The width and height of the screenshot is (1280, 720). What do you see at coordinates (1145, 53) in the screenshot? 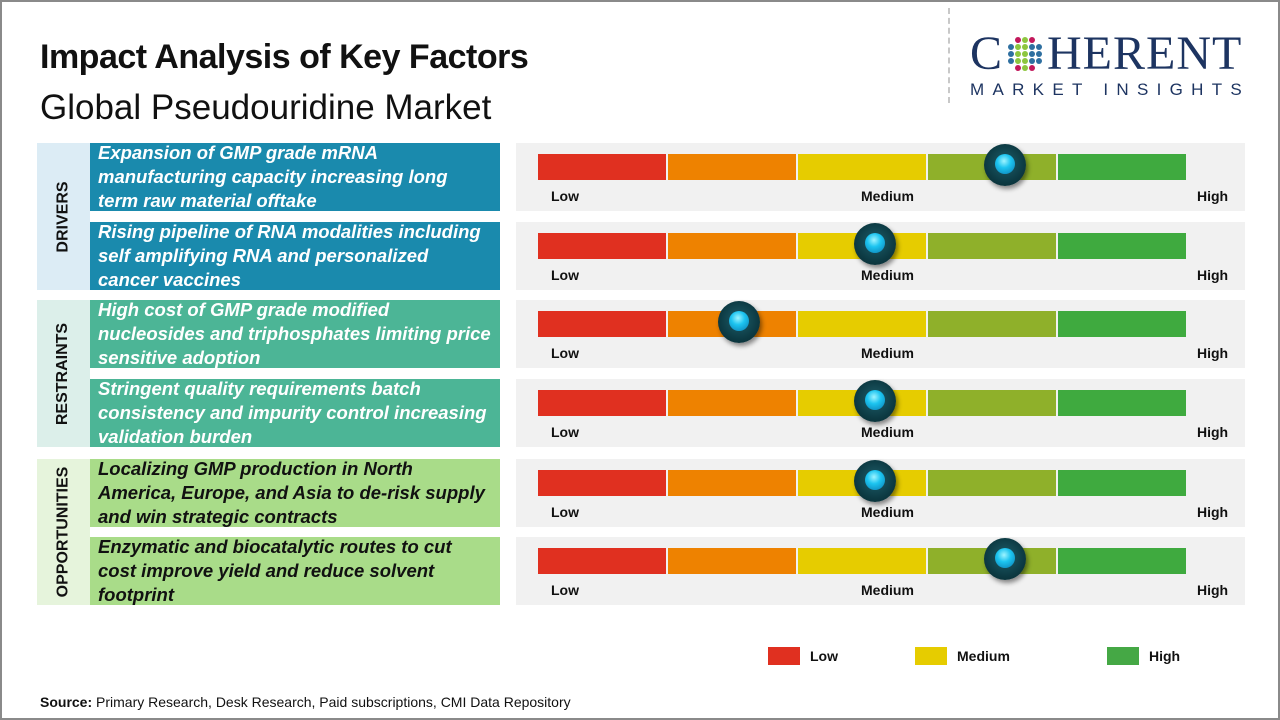
I see `logo-text: HERENT` at bounding box center [1145, 53].